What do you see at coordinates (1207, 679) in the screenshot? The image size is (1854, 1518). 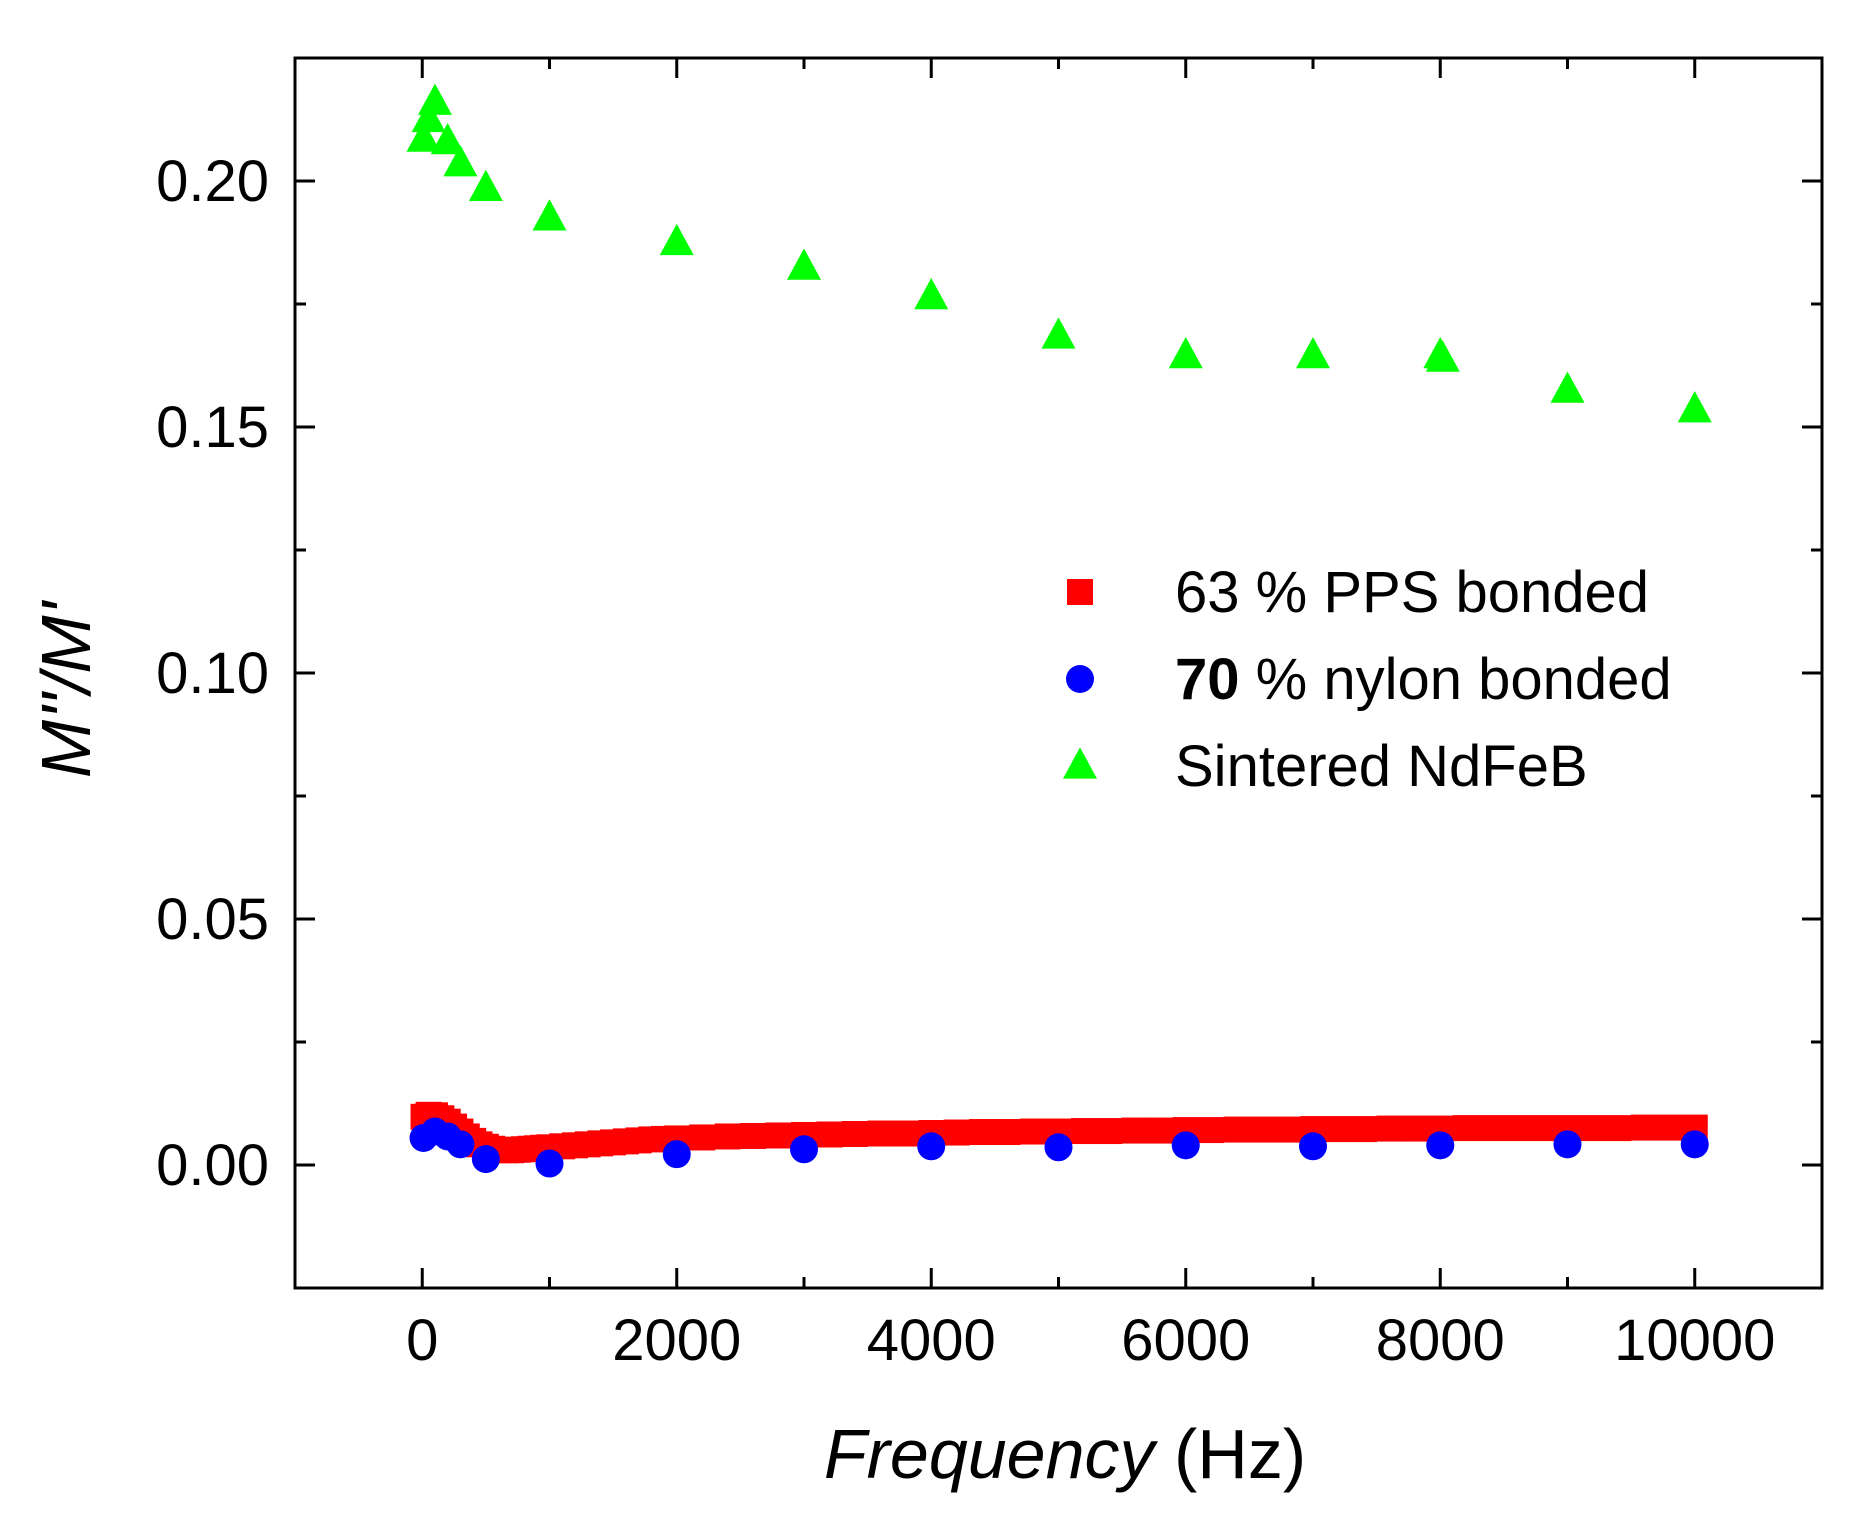 I see `legend-label-bold: 70` at bounding box center [1207, 679].